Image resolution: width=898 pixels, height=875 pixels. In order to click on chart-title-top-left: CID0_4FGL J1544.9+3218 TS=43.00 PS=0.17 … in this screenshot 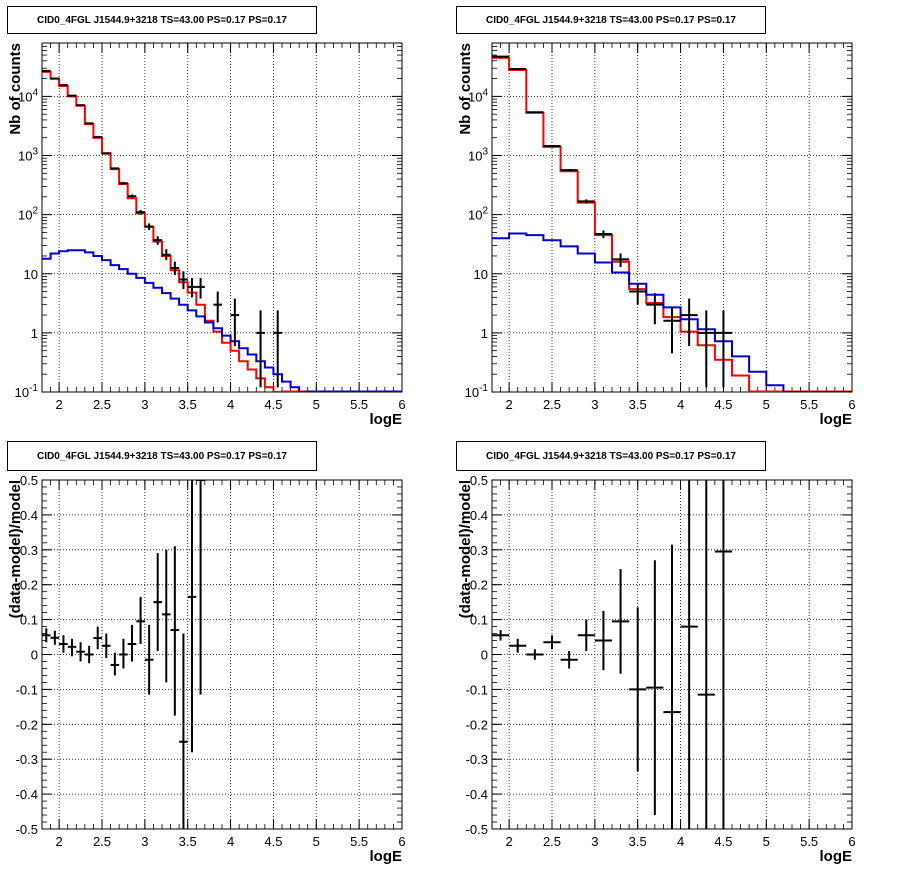, I will do `click(162, 20)`.